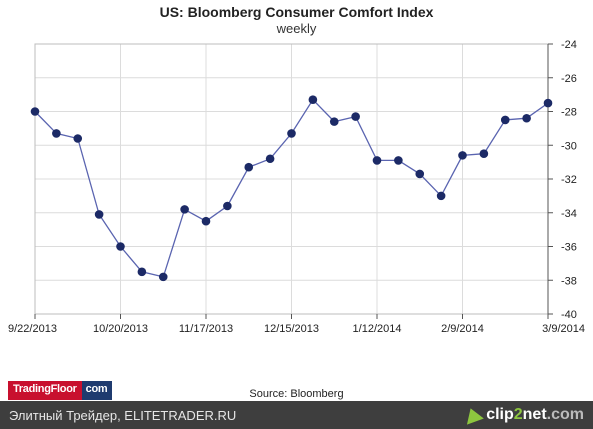 The image size is (593, 429). What do you see at coordinates (518, 414) in the screenshot?
I see `clip2net-part2: 2` at bounding box center [518, 414].